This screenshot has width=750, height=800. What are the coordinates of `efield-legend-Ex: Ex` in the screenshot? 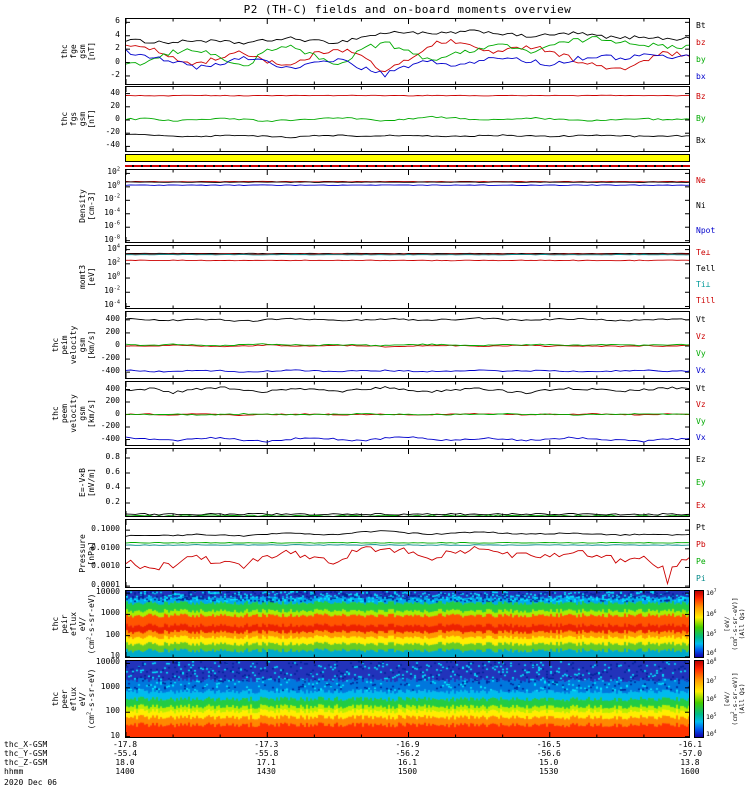 It's located at (701, 505).